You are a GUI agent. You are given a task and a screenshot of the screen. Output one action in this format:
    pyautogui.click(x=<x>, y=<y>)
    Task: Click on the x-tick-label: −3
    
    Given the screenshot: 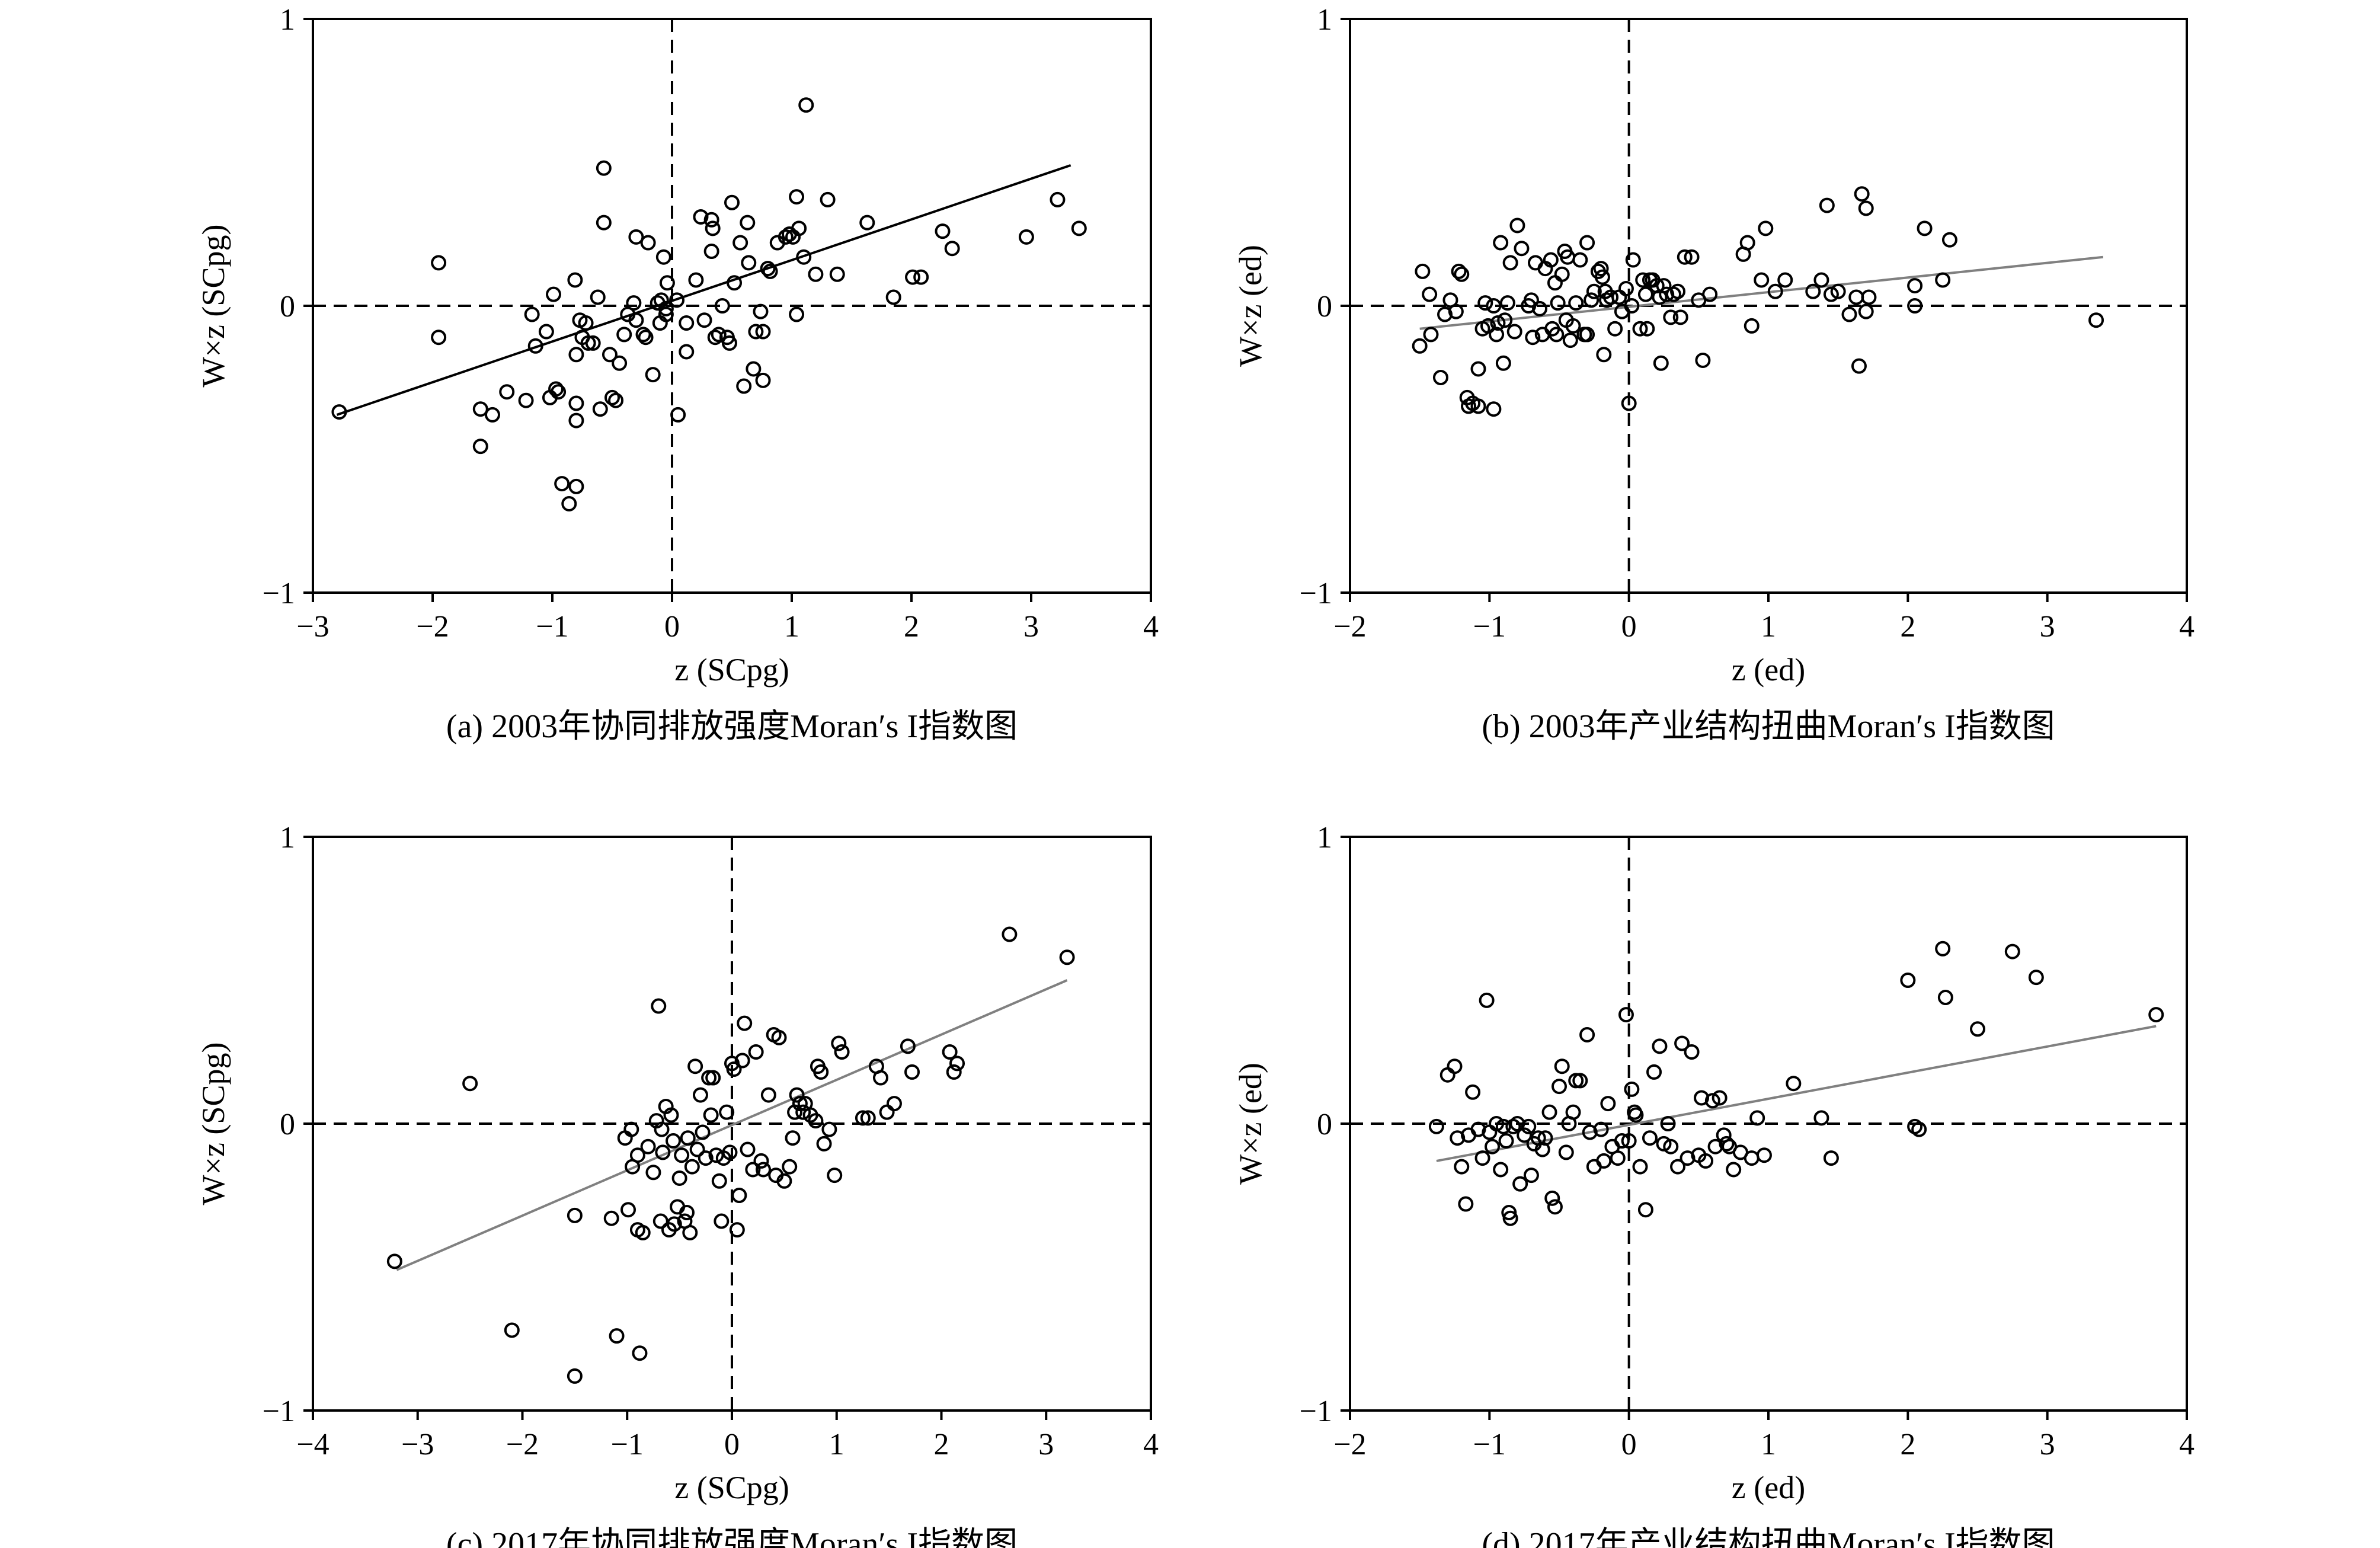 What is the action you would take?
    pyautogui.click(x=312, y=627)
    